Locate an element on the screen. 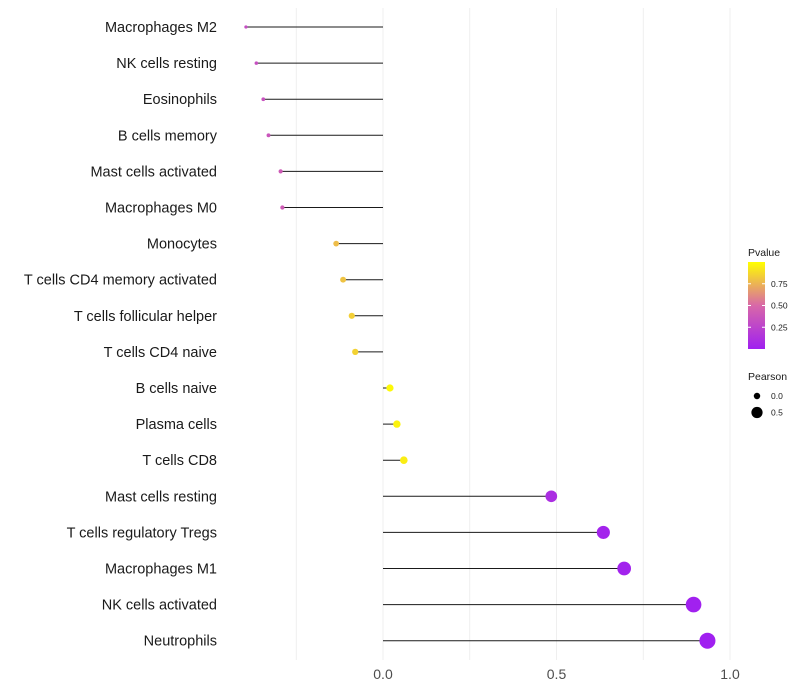 The width and height of the screenshot is (800, 700). pearson-legend: Pearson 0.0 0.5 is located at coordinates (767, 395).